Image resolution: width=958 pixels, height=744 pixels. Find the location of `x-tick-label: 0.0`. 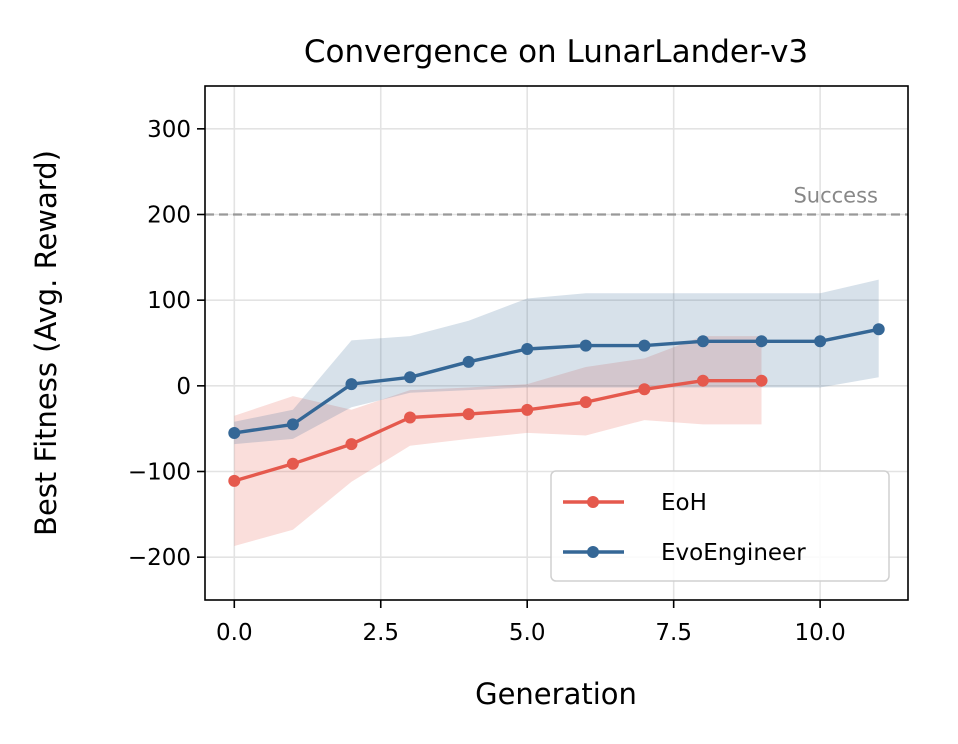

x-tick-label: 0.0 is located at coordinates (234, 633).